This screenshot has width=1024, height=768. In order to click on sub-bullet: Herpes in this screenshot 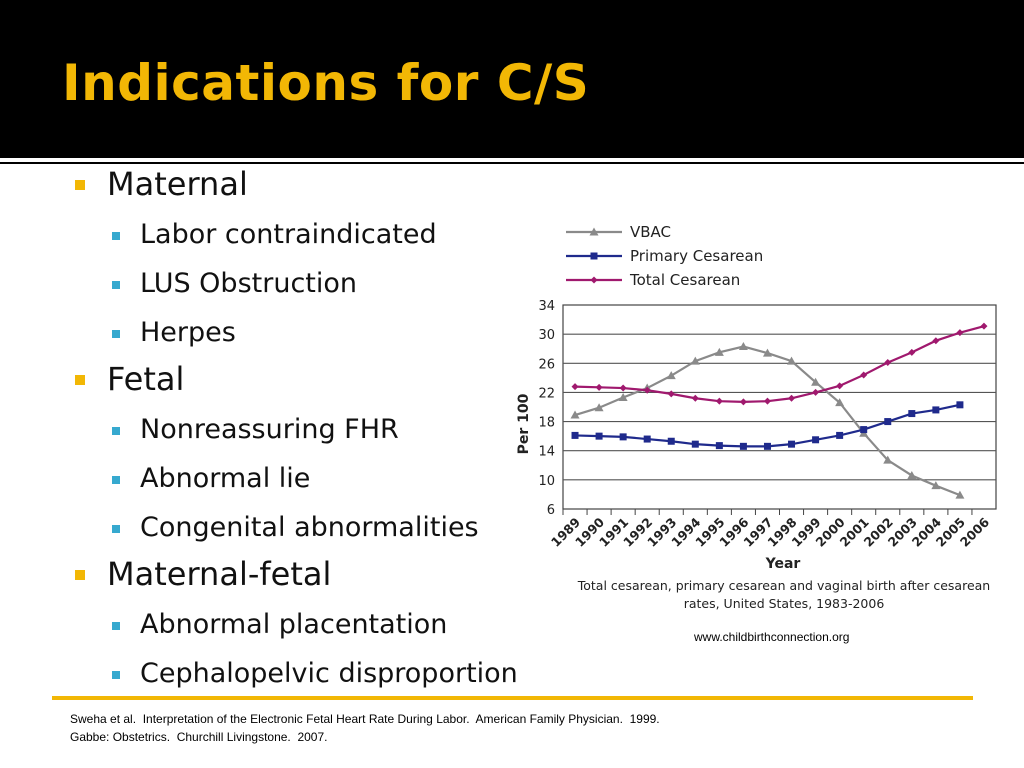, I will do `click(174, 332)`.